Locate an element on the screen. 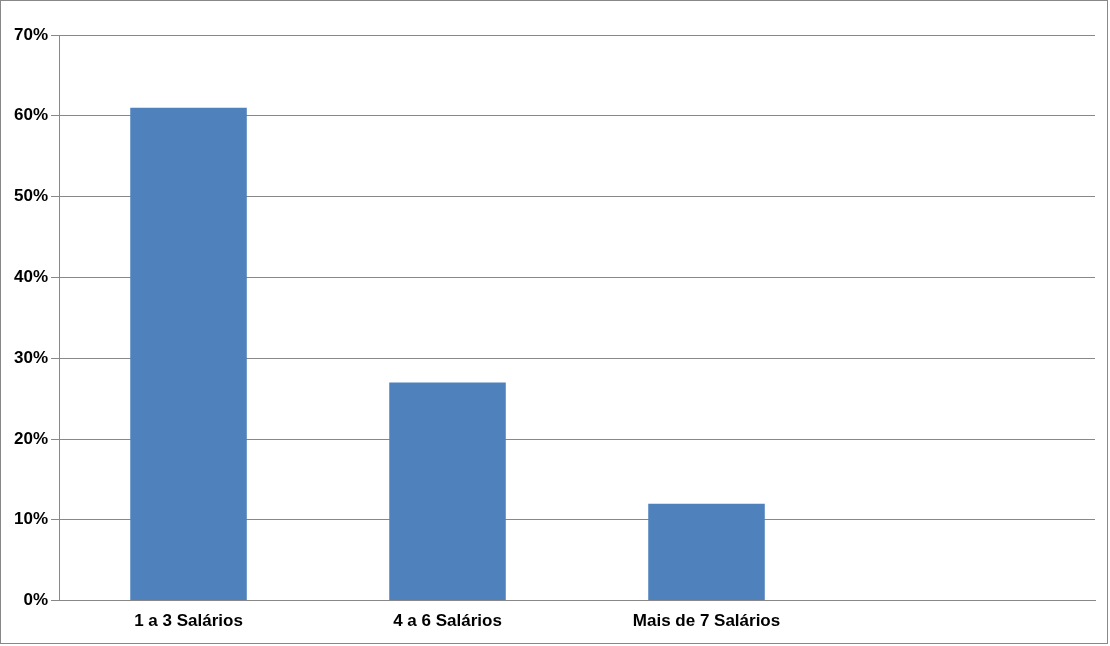  x-tick-label: 4 a 6 Salários is located at coordinates (447, 621).